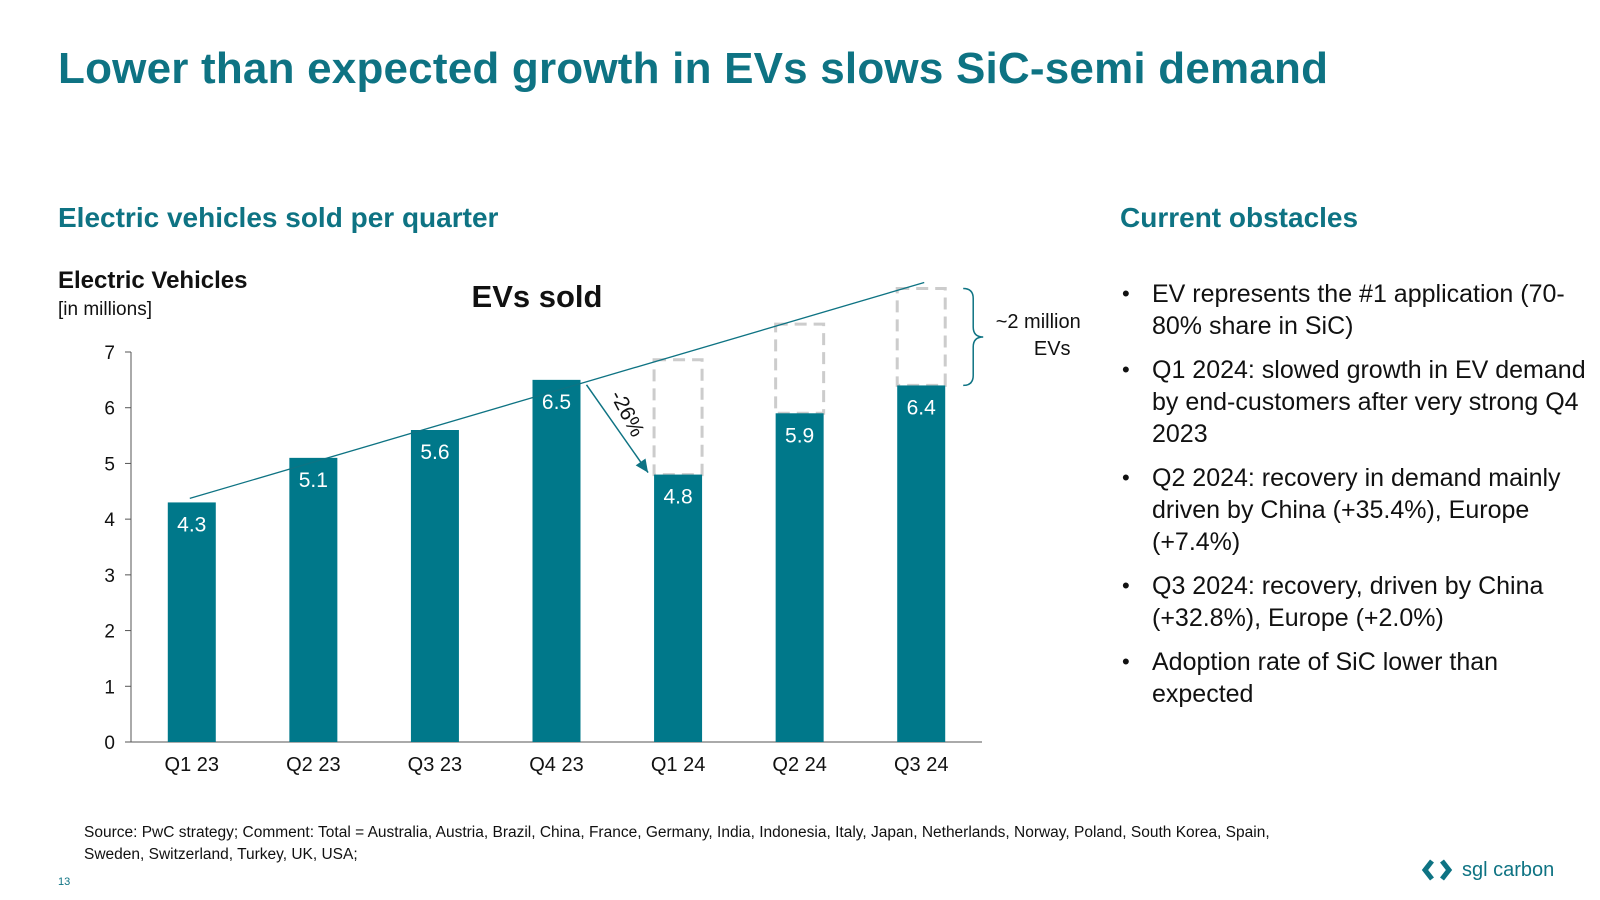 The width and height of the screenshot is (1600, 900). What do you see at coordinates (105, 309) in the screenshot?
I see `y-axis-unit: [in millions]` at bounding box center [105, 309].